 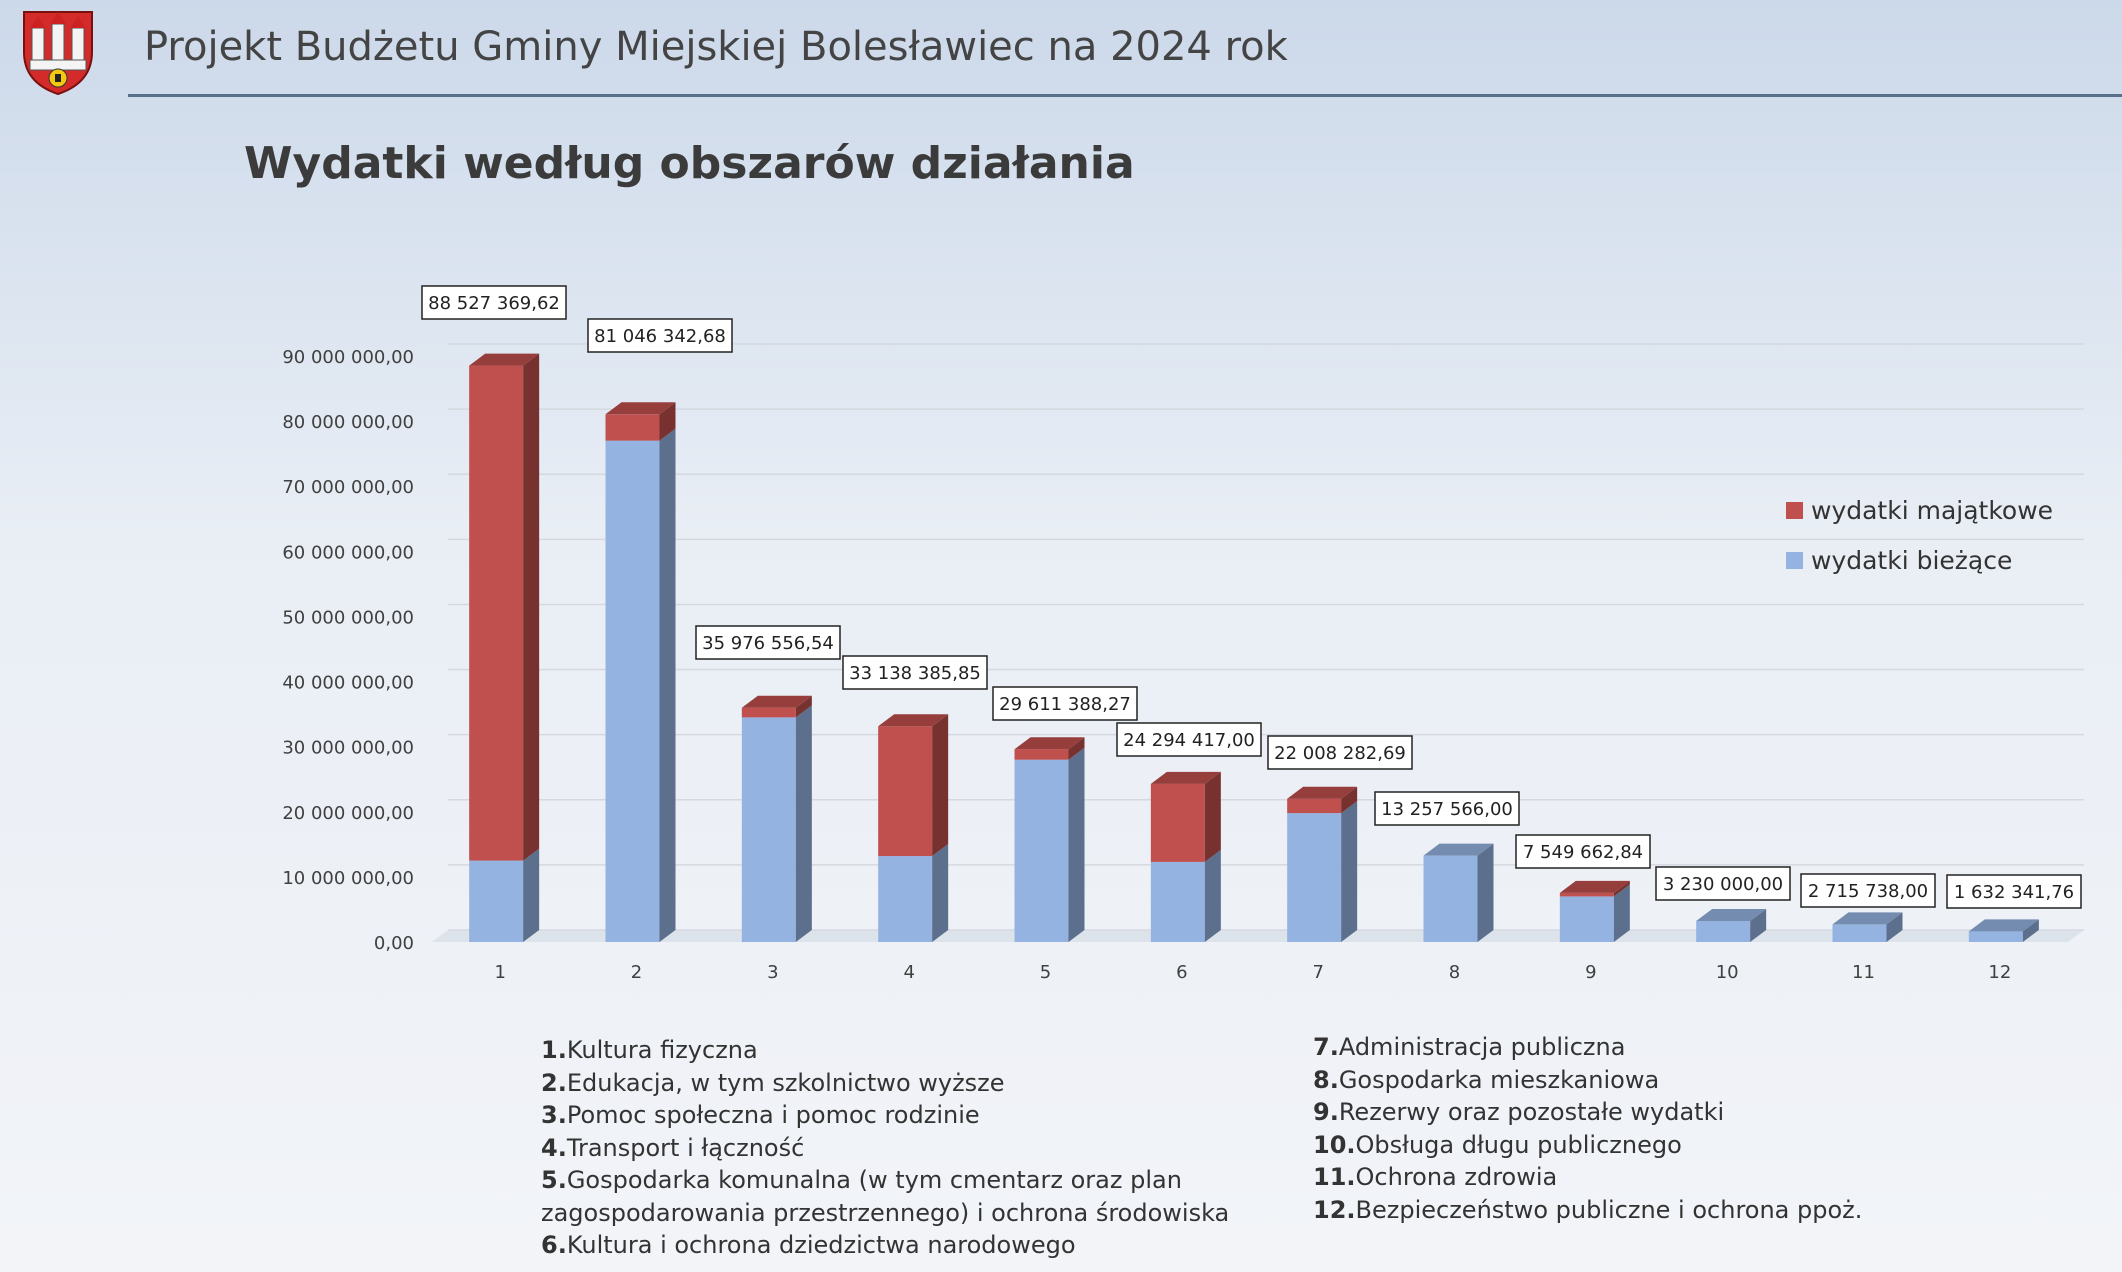 I want to click on legend-label-biezace: wydatki bieżące, so click(x=1912, y=560).